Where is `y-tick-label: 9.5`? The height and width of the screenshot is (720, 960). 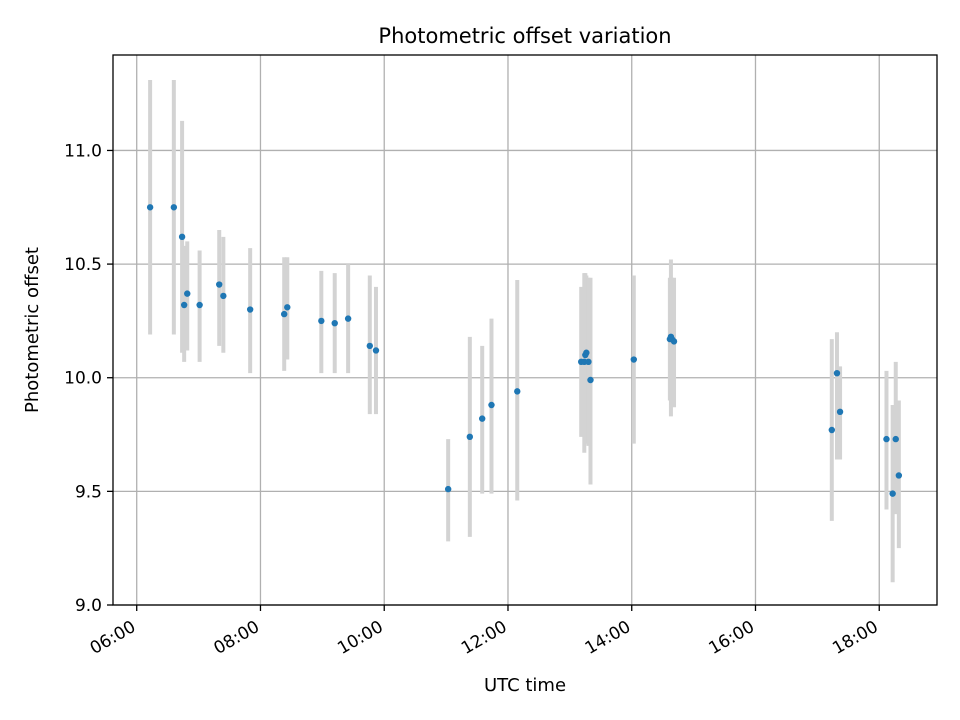
y-tick-label: 9.5 is located at coordinates (88, 492).